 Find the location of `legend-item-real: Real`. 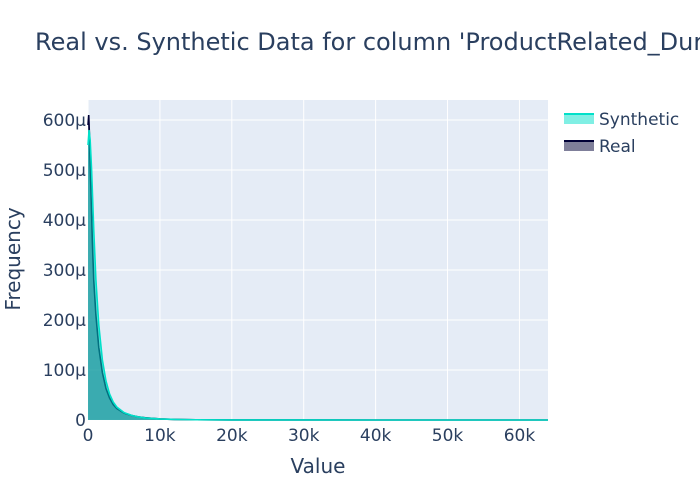

legend-item-real: Real is located at coordinates (600, 147).